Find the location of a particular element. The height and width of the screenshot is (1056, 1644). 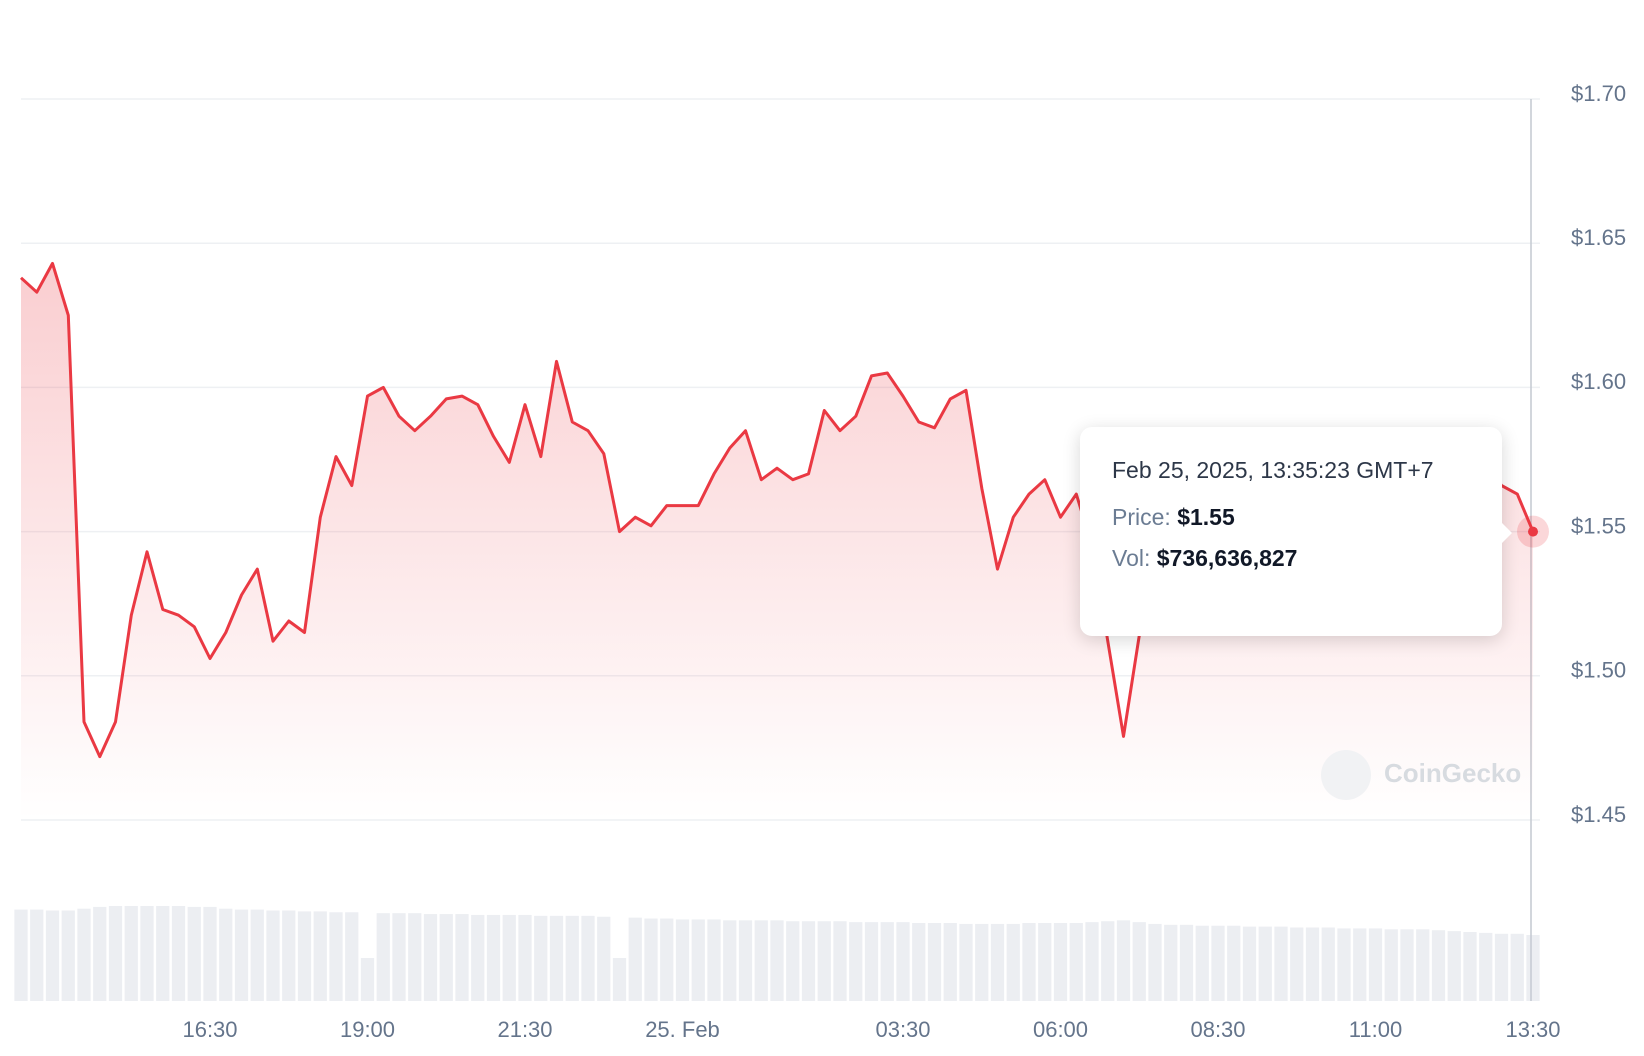

hover-point is located at coordinates (1533, 531).